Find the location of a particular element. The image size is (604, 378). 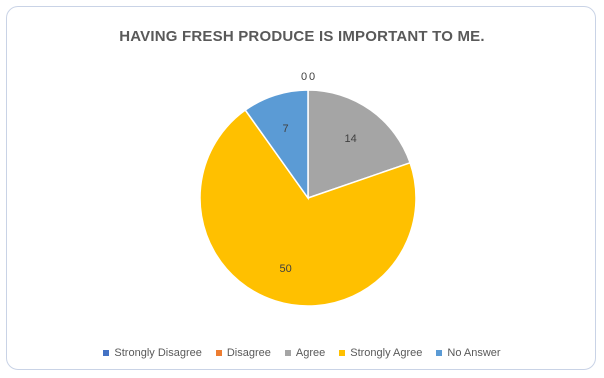

data-label-strongly-agree: 50 is located at coordinates (285, 269).